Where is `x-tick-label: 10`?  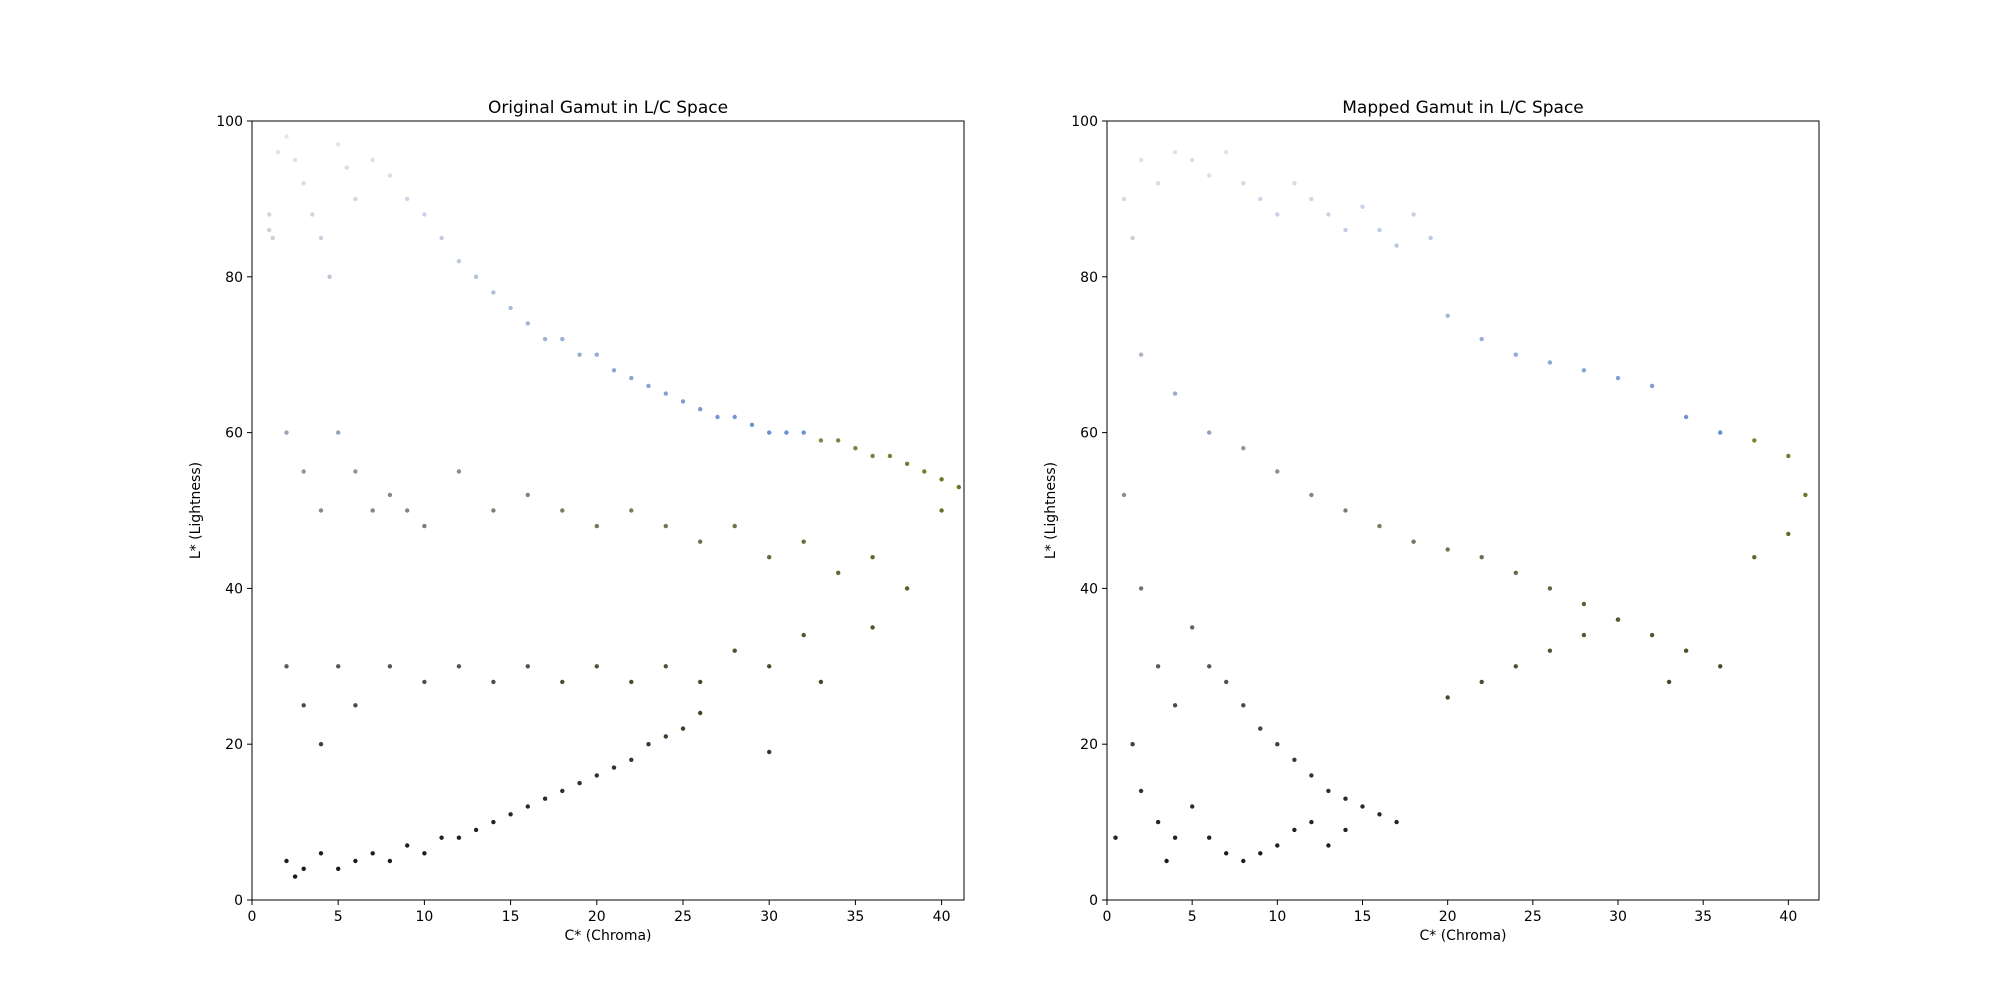 x-tick-label: 10 is located at coordinates (1277, 917).